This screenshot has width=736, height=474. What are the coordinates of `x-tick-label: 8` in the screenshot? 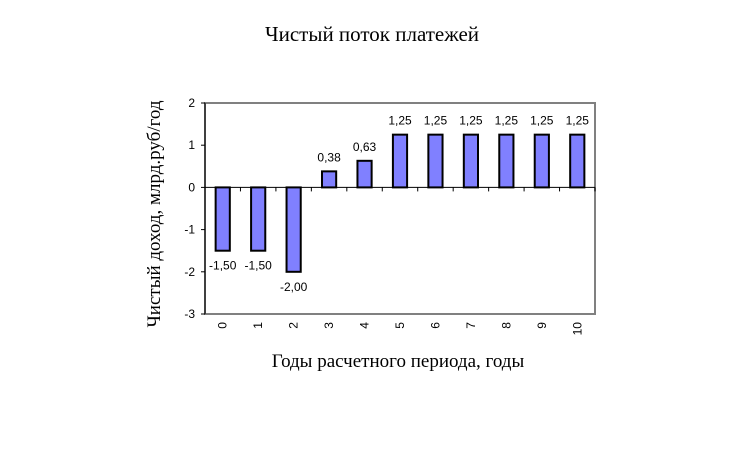 It's located at (506, 325).